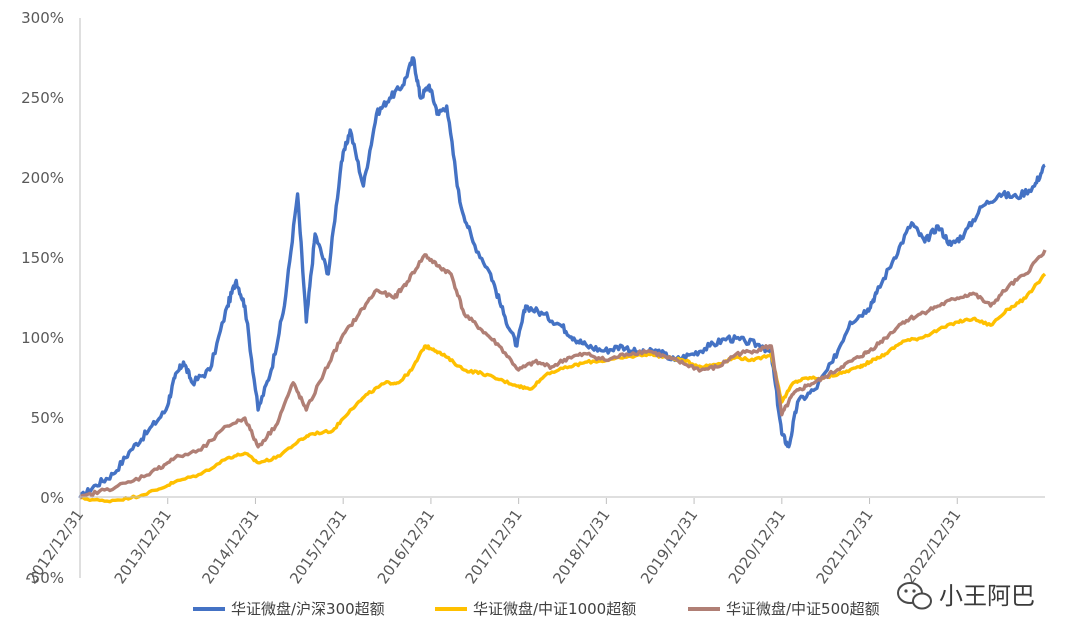  Describe the element at coordinates (318, 546) in the screenshot. I see `x-tick-label: 2015/12/31` at that location.